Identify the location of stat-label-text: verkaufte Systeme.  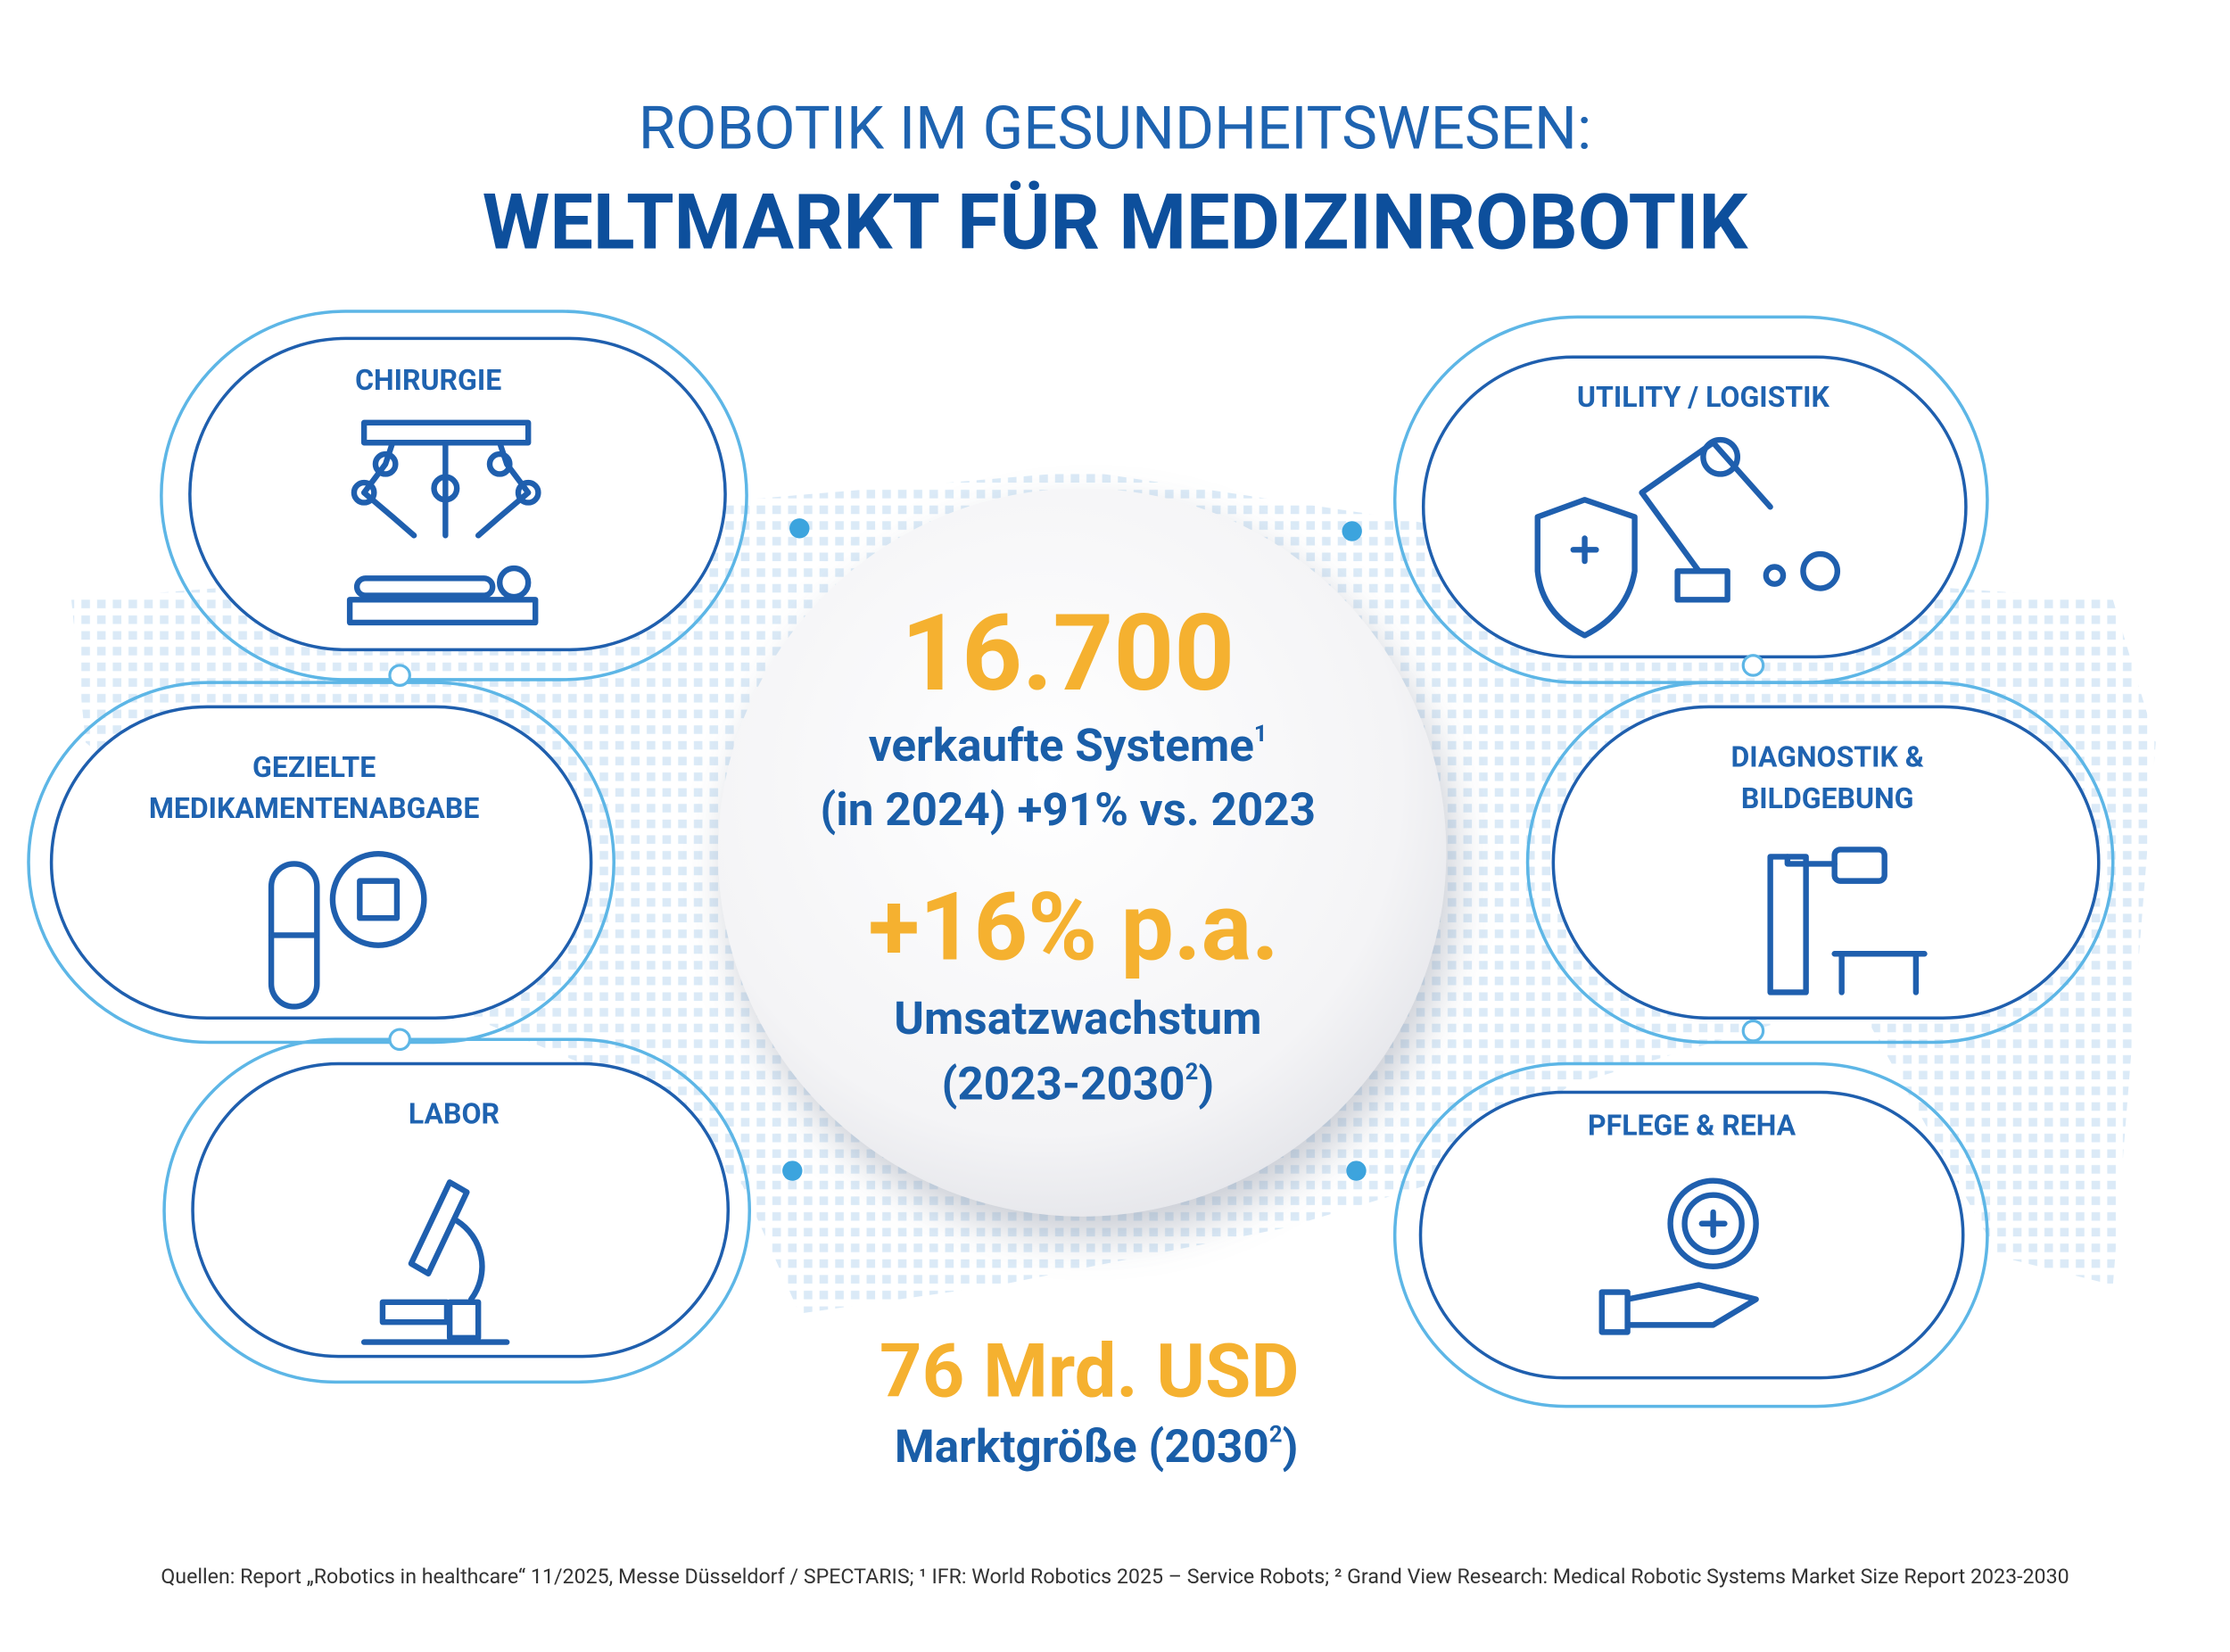
(1061, 745).